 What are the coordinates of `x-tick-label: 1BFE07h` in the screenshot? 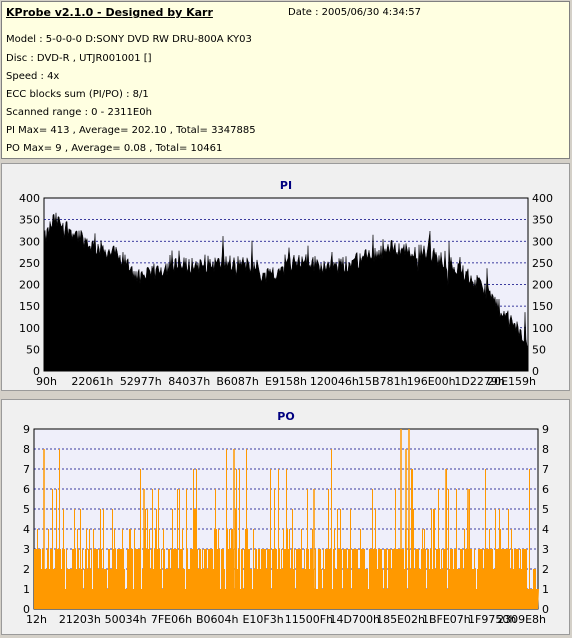 It's located at (446, 619).